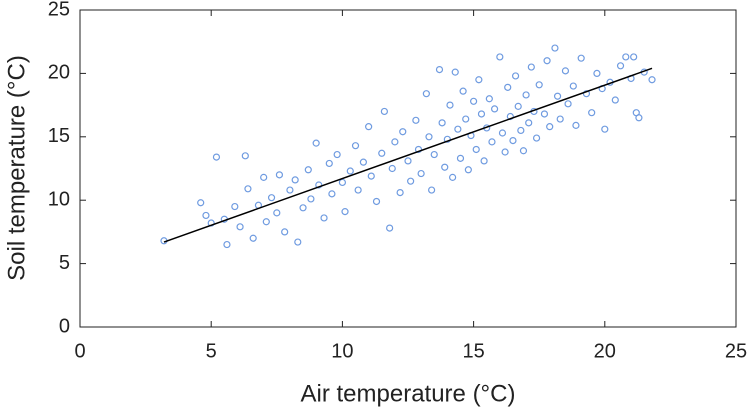 This screenshot has width=750, height=411. Describe the element at coordinates (79, 351) in the screenshot. I see `x-tick-label: 0` at that location.